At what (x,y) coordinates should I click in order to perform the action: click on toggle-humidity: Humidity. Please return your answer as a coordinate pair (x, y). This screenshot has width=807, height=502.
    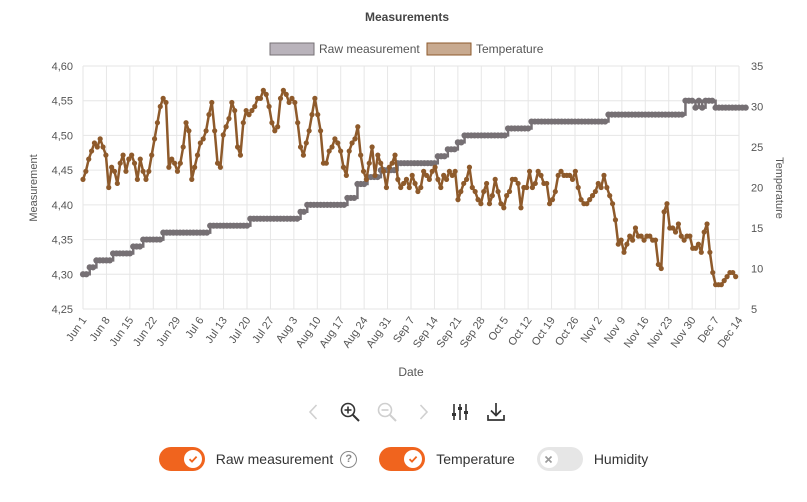
    Looking at the image, I should click on (592, 459).